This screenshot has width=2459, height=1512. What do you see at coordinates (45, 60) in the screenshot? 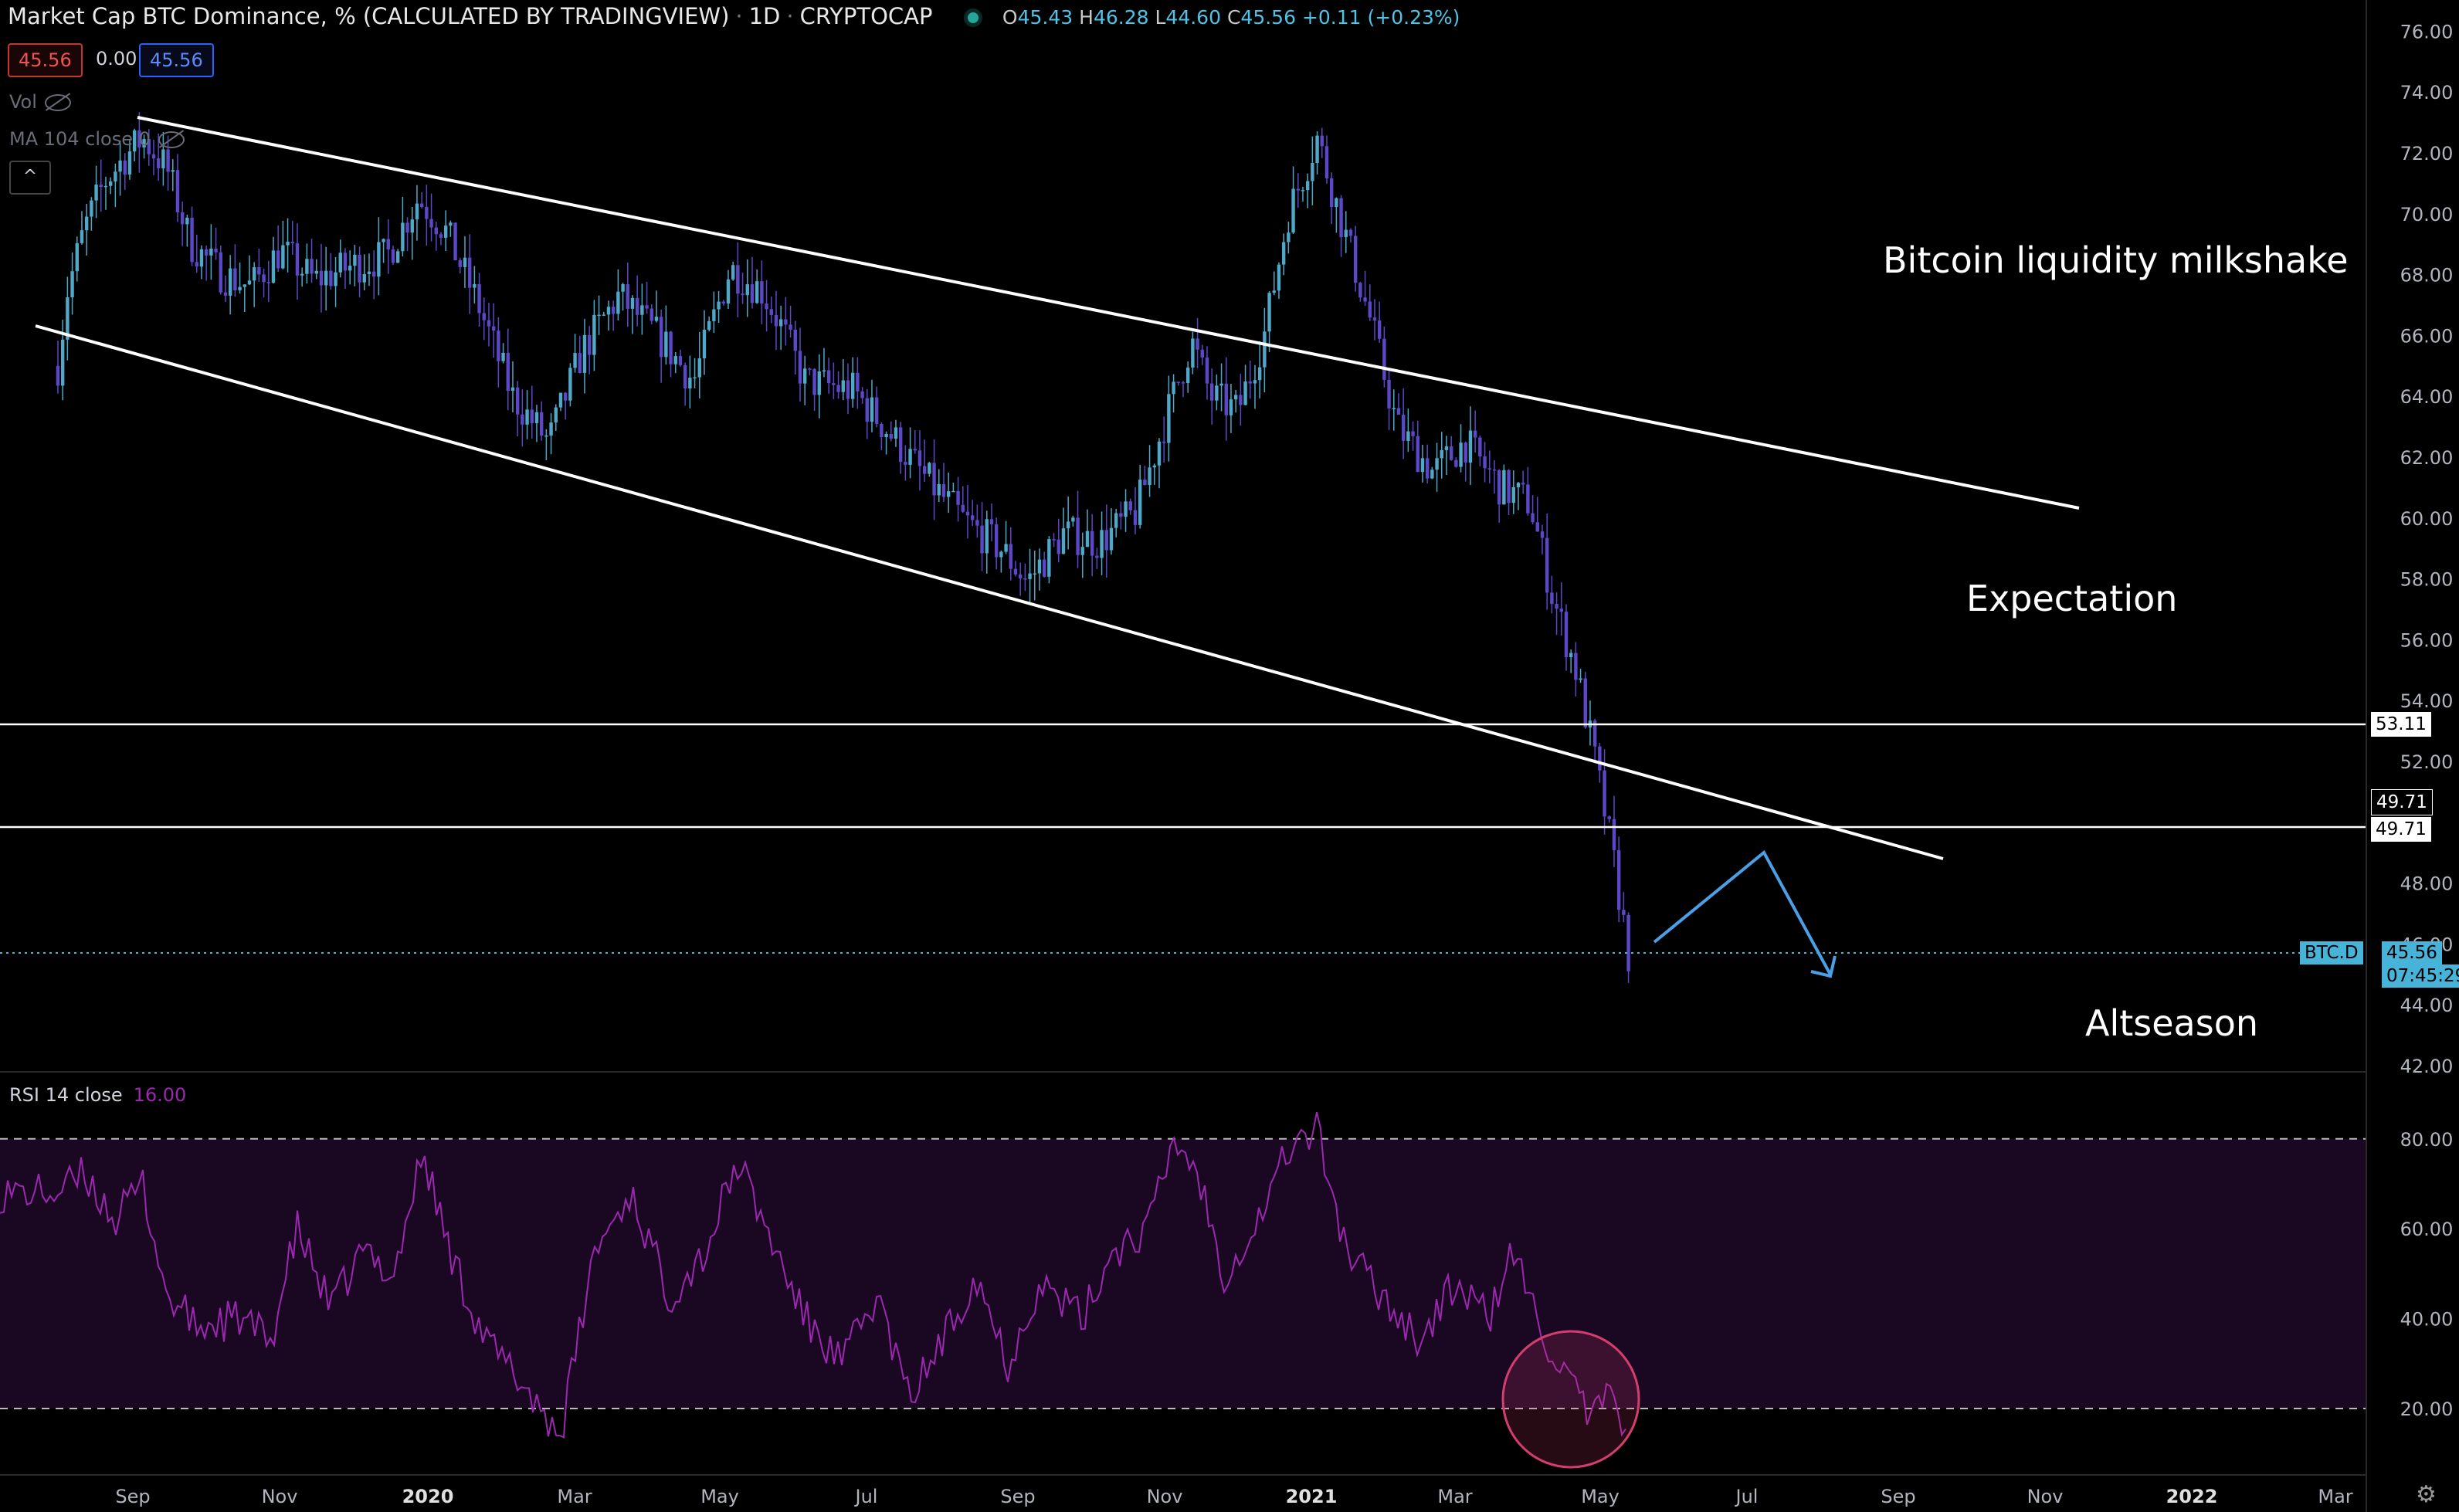
I see `sell-price-button: 45.56` at bounding box center [45, 60].